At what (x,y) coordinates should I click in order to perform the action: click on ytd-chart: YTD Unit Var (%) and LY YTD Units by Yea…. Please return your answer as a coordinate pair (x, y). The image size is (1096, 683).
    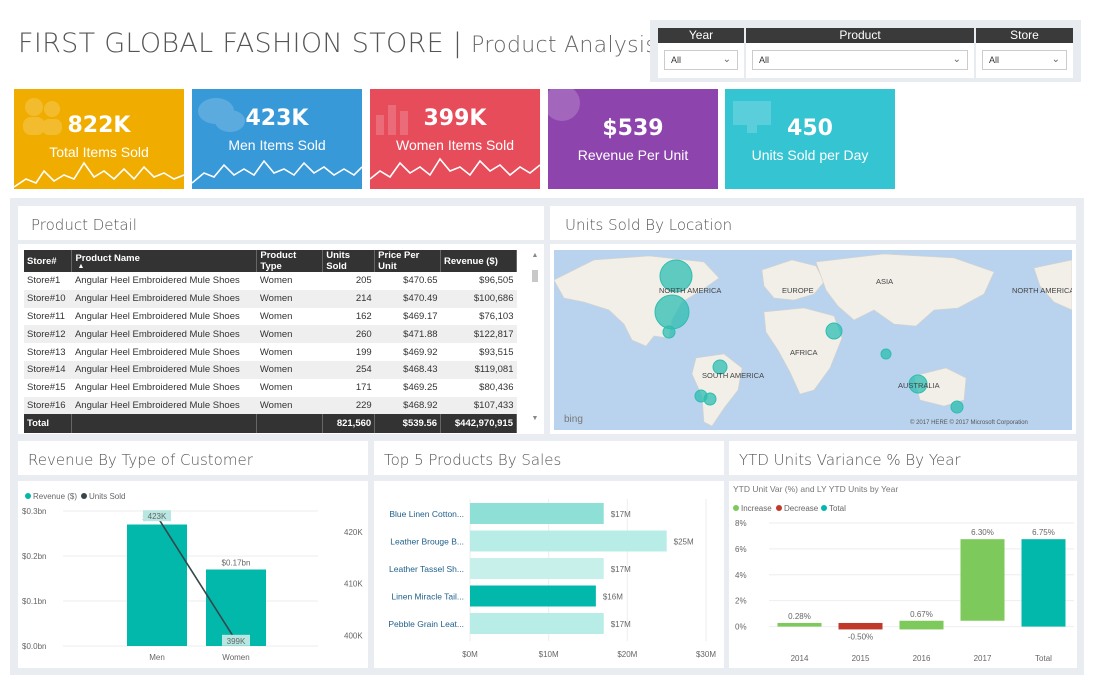
    Looking at the image, I should click on (903, 574).